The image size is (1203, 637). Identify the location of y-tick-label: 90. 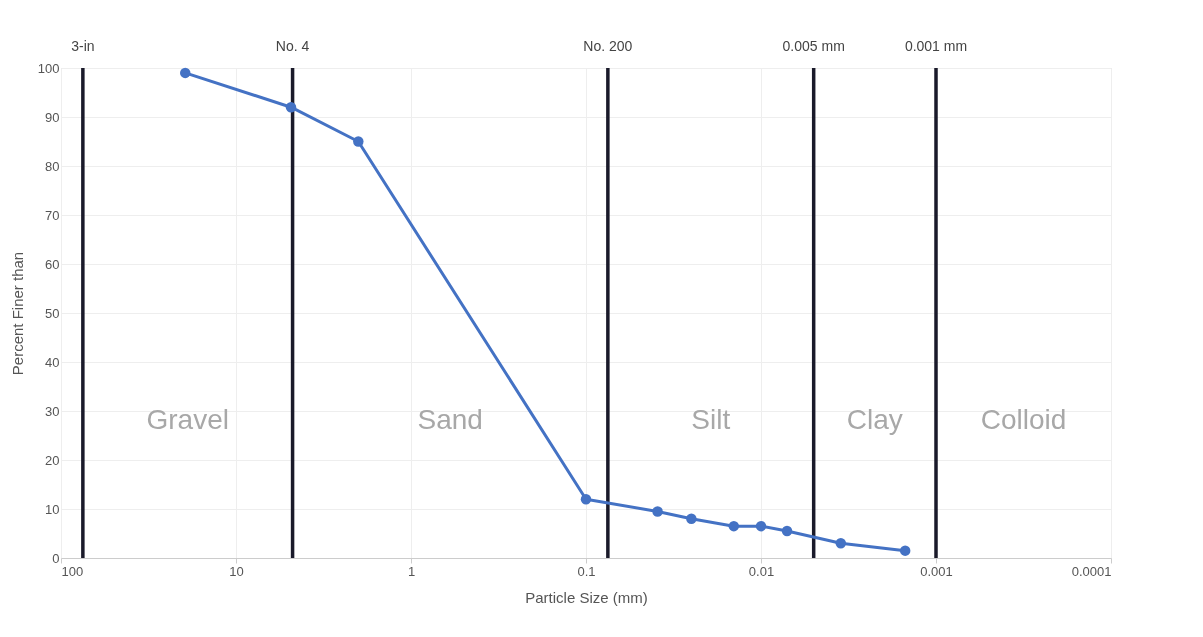
(52, 117).